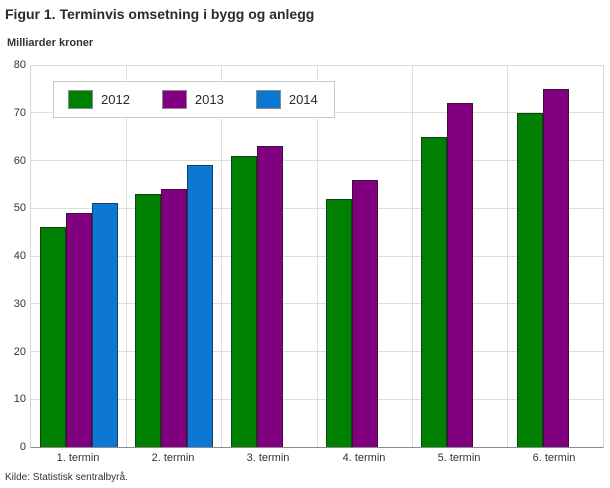 The width and height of the screenshot is (610, 488). Describe the element at coordinates (303, 99) in the screenshot. I see `legend-label-2014: 2014` at that location.